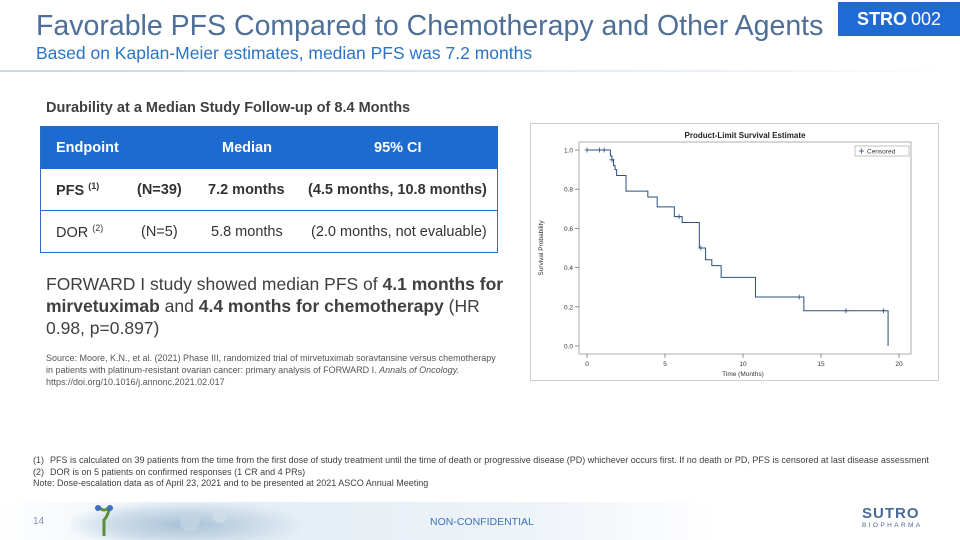 The image size is (960, 540). I want to click on molecule-artwork, so click(185, 521).